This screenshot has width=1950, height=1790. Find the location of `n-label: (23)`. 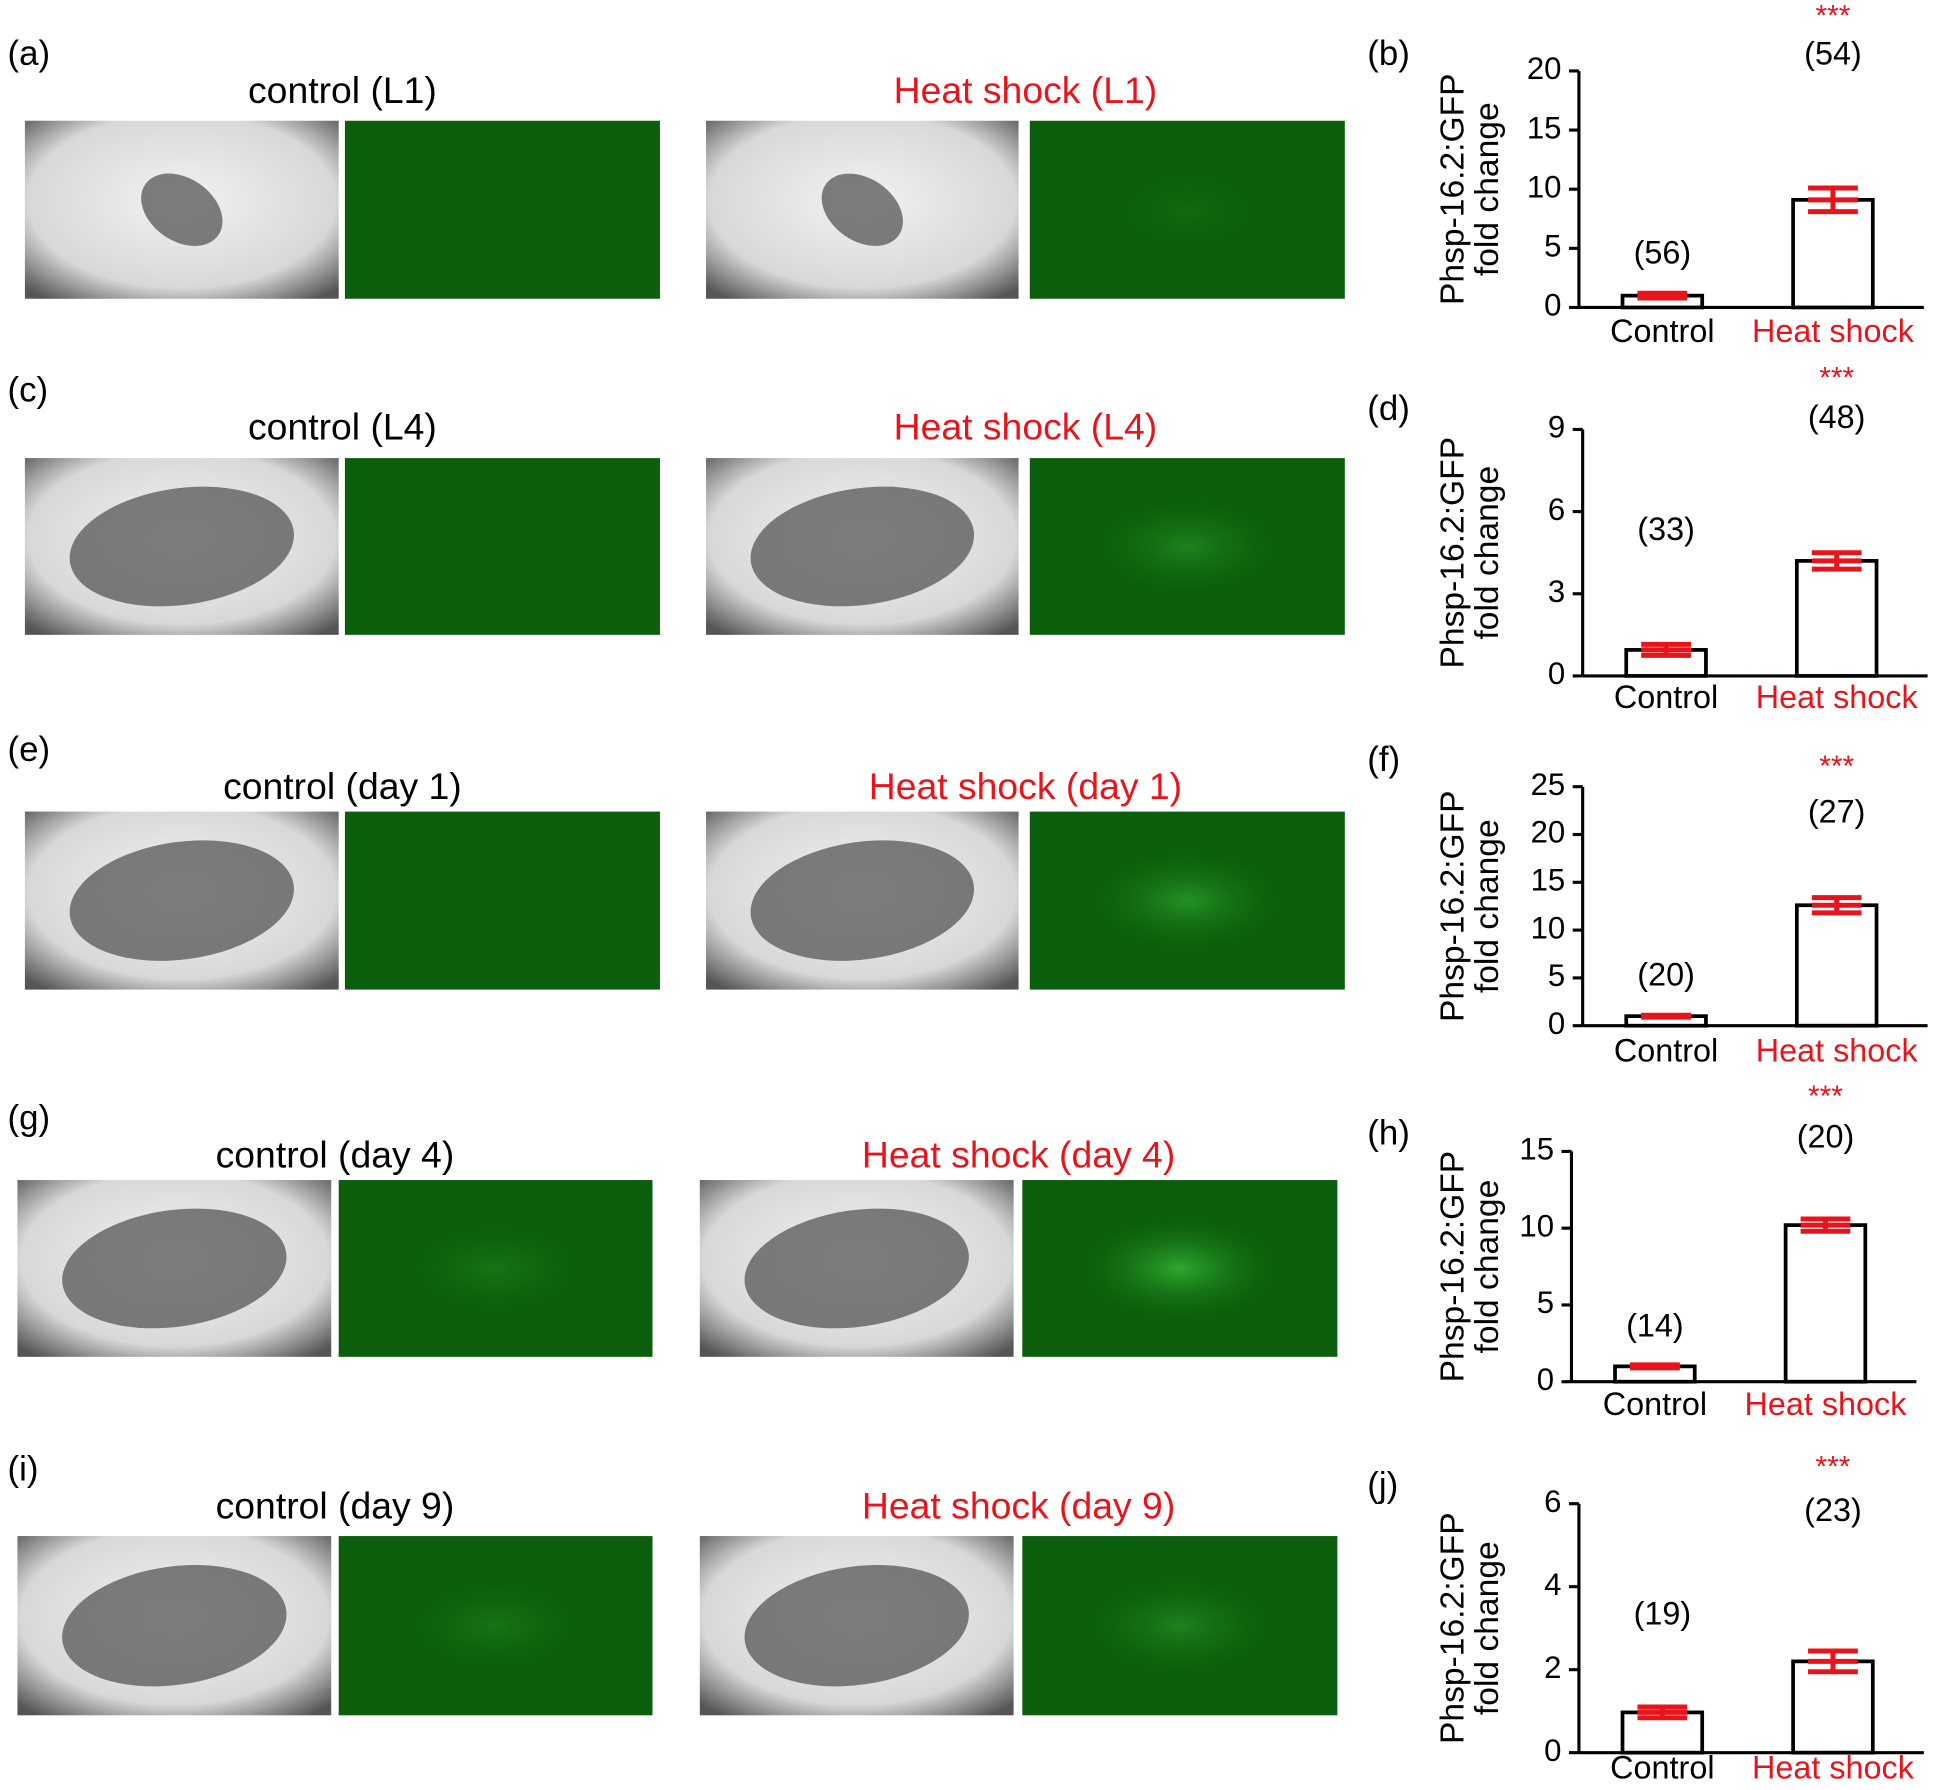

n-label: (23) is located at coordinates (1833, 1510).